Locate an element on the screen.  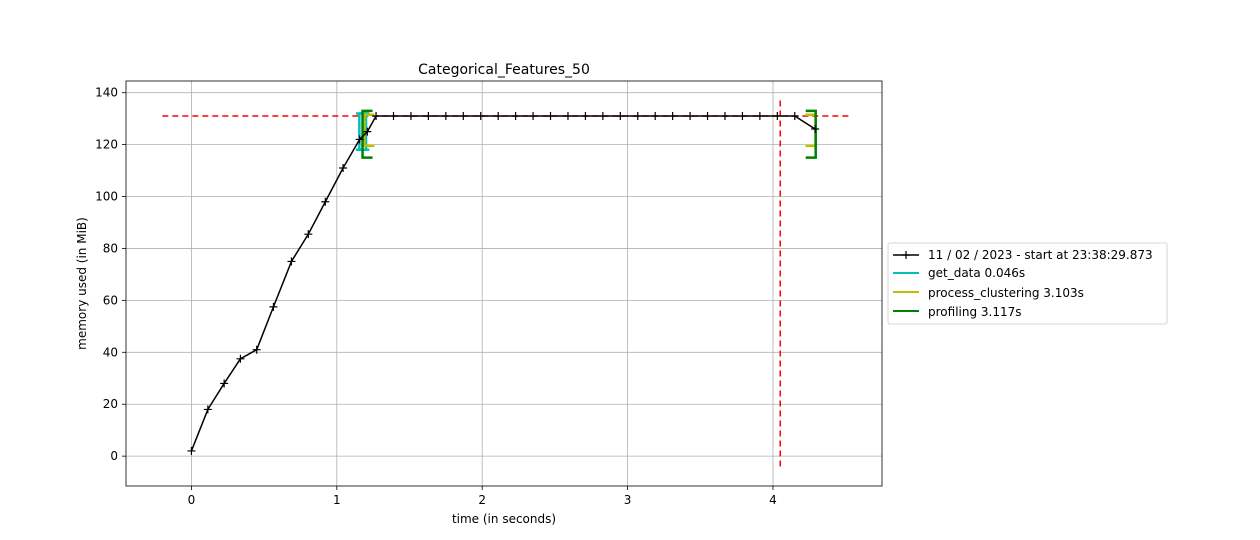
legend-entry-process-clustering: process_clustering 3.103s is located at coordinates (988, 293).